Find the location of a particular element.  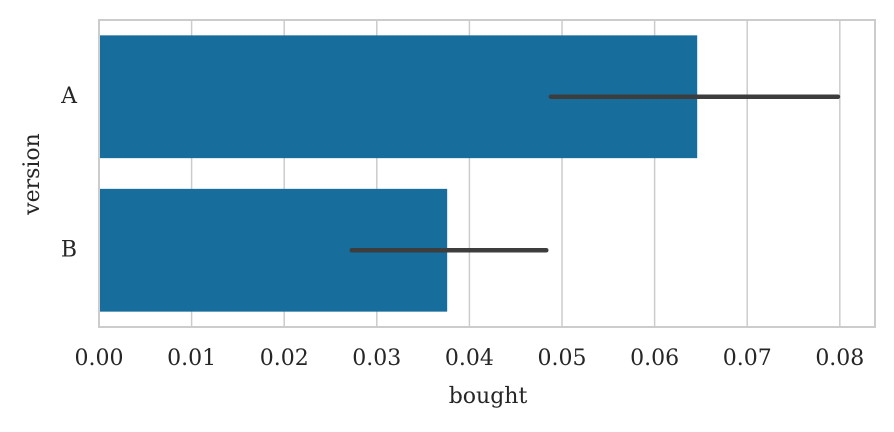

y-tick-label: B is located at coordinates (69, 249).